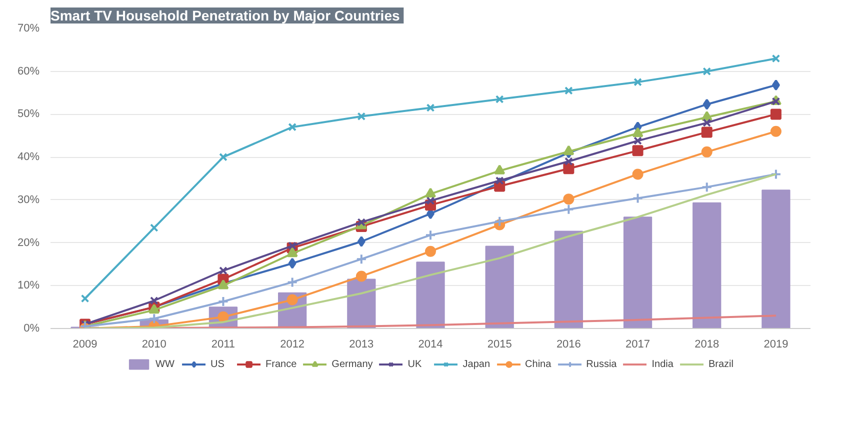 The width and height of the screenshot is (857, 439). I want to click on x-tick-label: 2013, so click(361, 344).